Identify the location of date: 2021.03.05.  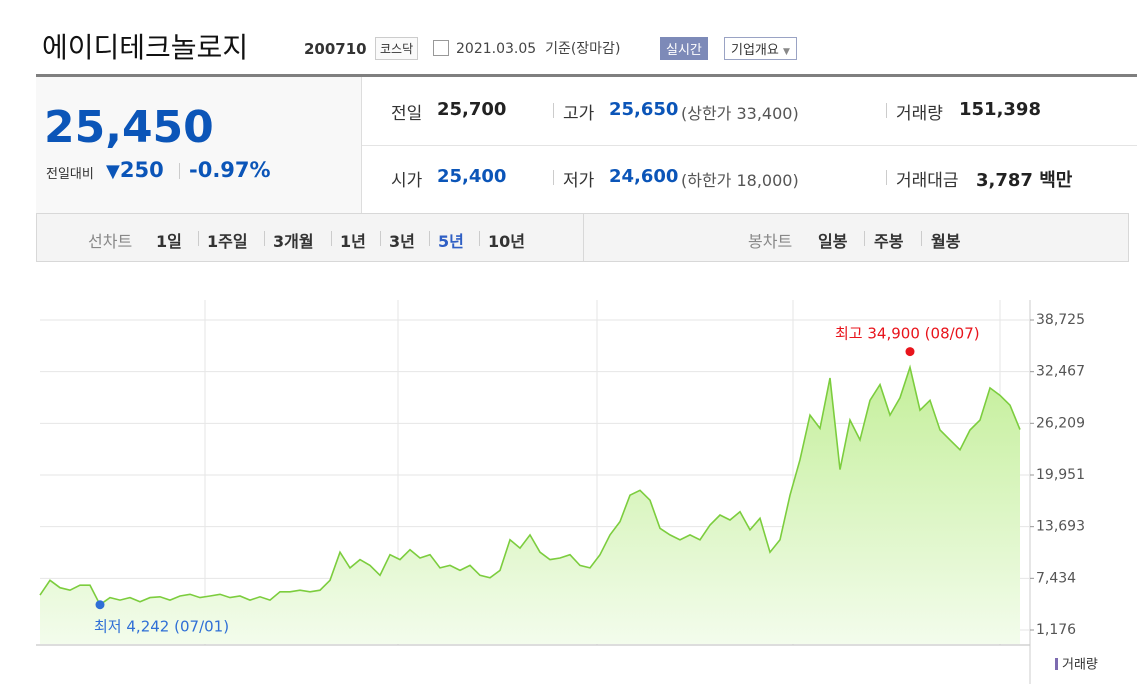
(496, 49).